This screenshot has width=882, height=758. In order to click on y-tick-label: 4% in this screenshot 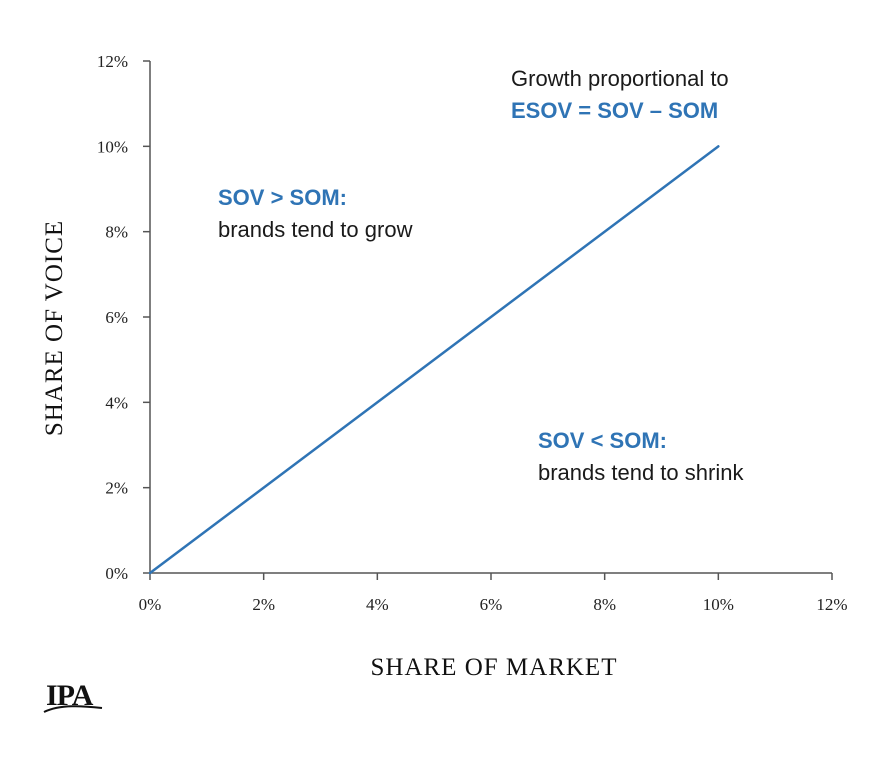, I will do `click(116, 402)`.